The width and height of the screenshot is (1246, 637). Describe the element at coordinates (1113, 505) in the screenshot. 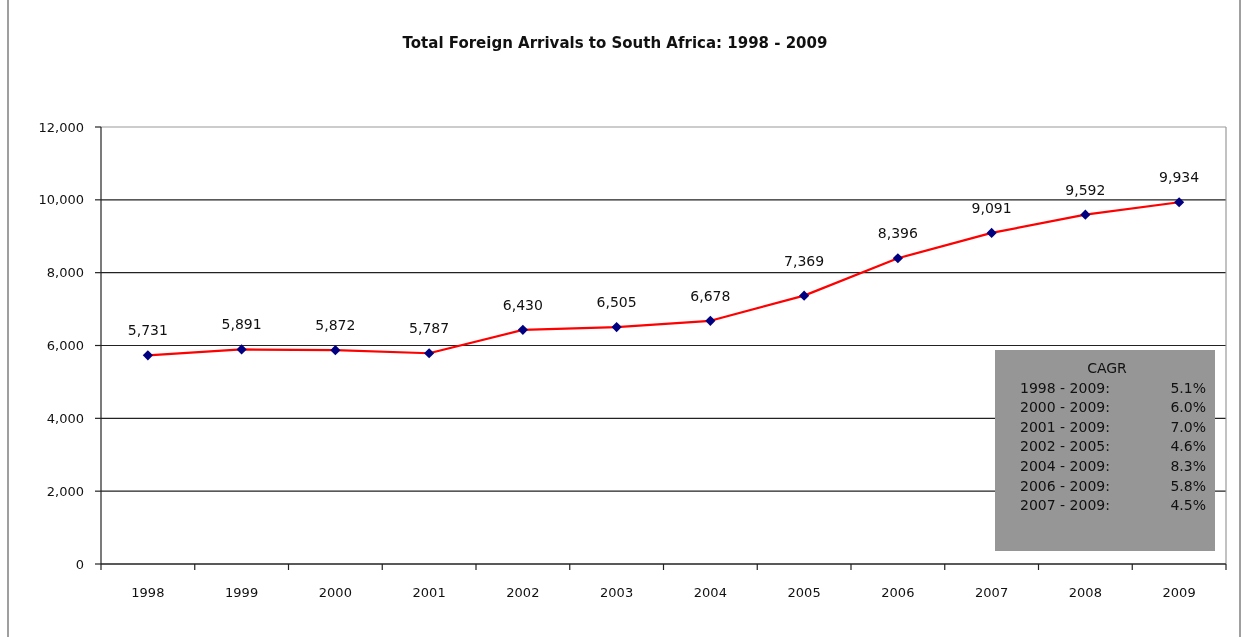

I see `text: 2007 - 2009: 4.5%` at that location.